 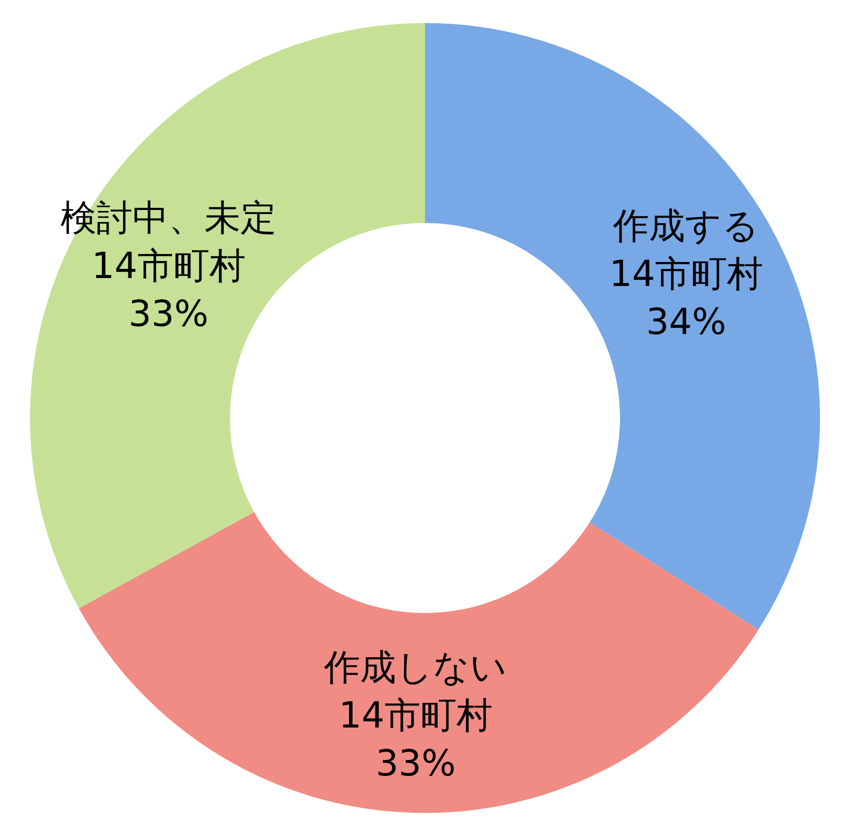 What do you see at coordinates (168, 218) in the screenshot?
I see `slice-label: 検討中、未定` at bounding box center [168, 218].